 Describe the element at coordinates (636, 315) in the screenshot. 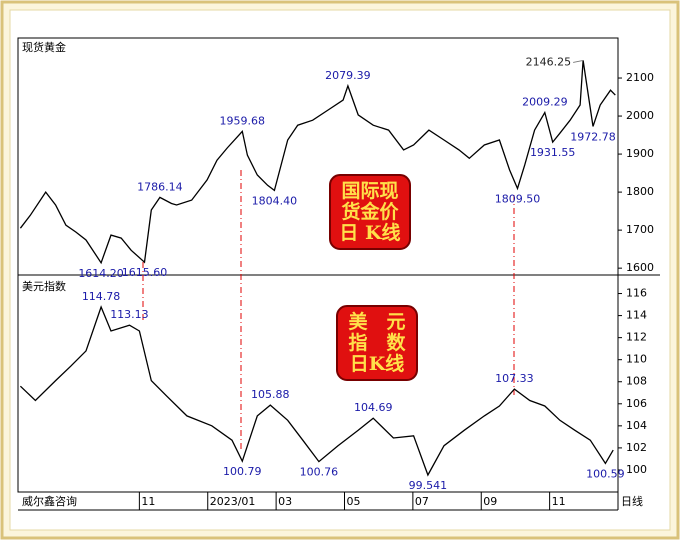

I see `y-tick-label: 114` at that location.